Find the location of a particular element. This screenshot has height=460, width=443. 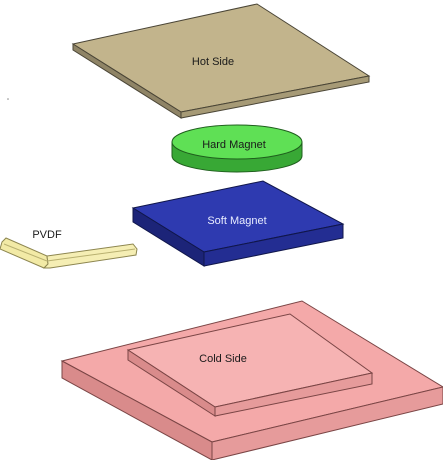

pvdf-left-segment is located at coordinates (24, 253).